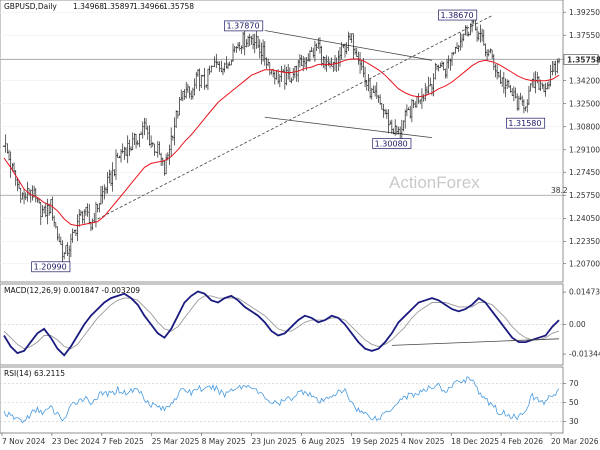 The width and height of the screenshot is (600, 450). I want to click on price-tick-label: 1.29100, so click(584, 149).